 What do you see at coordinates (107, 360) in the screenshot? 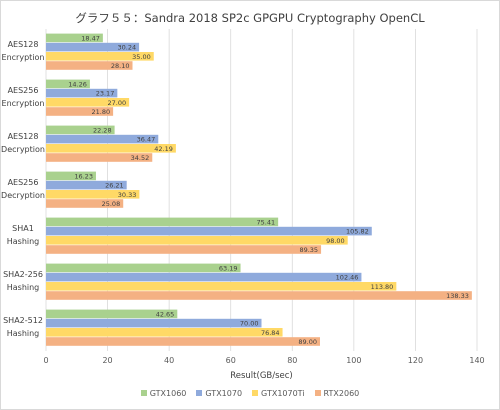
I see `x-tick-label: 20` at bounding box center [107, 360].